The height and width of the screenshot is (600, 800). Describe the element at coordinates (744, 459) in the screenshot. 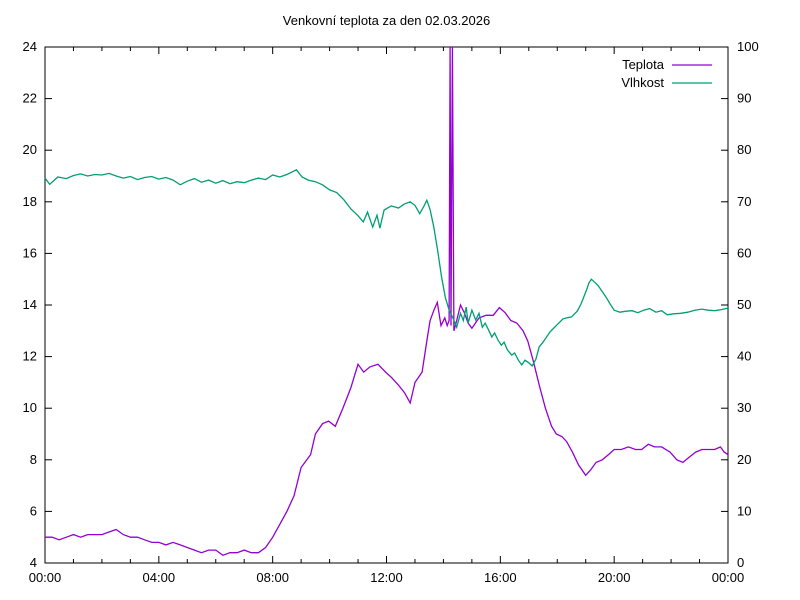

I see `y-right-tick-label: 20` at that location.